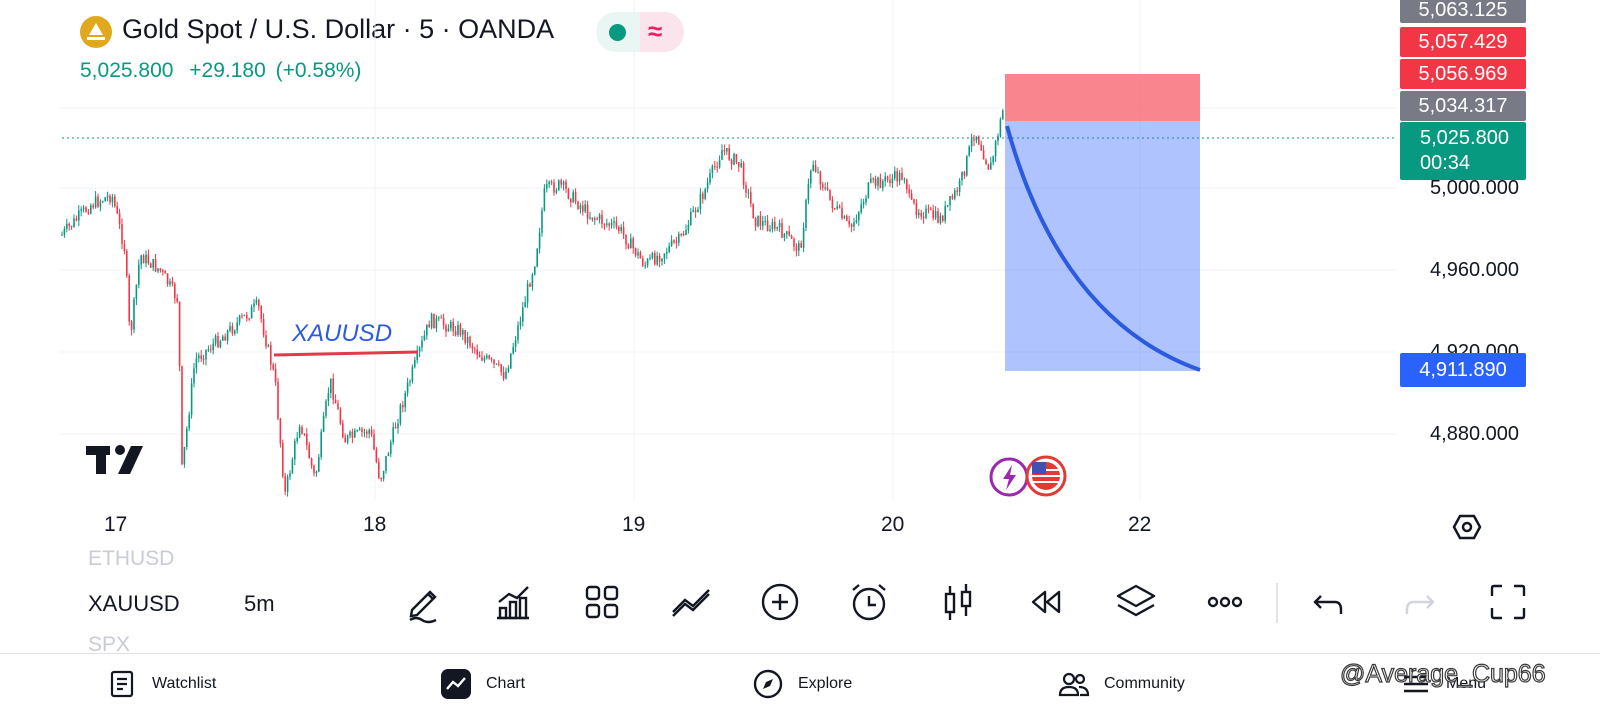 Image resolution: width=1600 pixels, height=720 pixels. I want to click on menu-icon, so click(1416, 684).